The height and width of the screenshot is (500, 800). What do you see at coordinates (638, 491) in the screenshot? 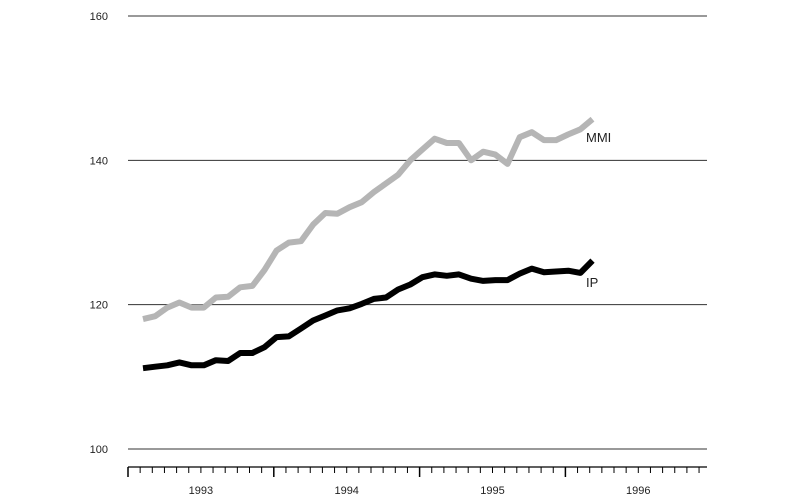
I see `x-tick-label: 1996` at bounding box center [638, 491].